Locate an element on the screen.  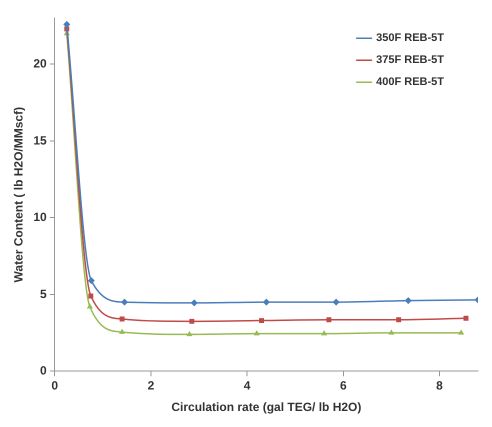
x-axis-title: Circulation rate (gal TEG/ lb H2O) is located at coordinates (266, 407).